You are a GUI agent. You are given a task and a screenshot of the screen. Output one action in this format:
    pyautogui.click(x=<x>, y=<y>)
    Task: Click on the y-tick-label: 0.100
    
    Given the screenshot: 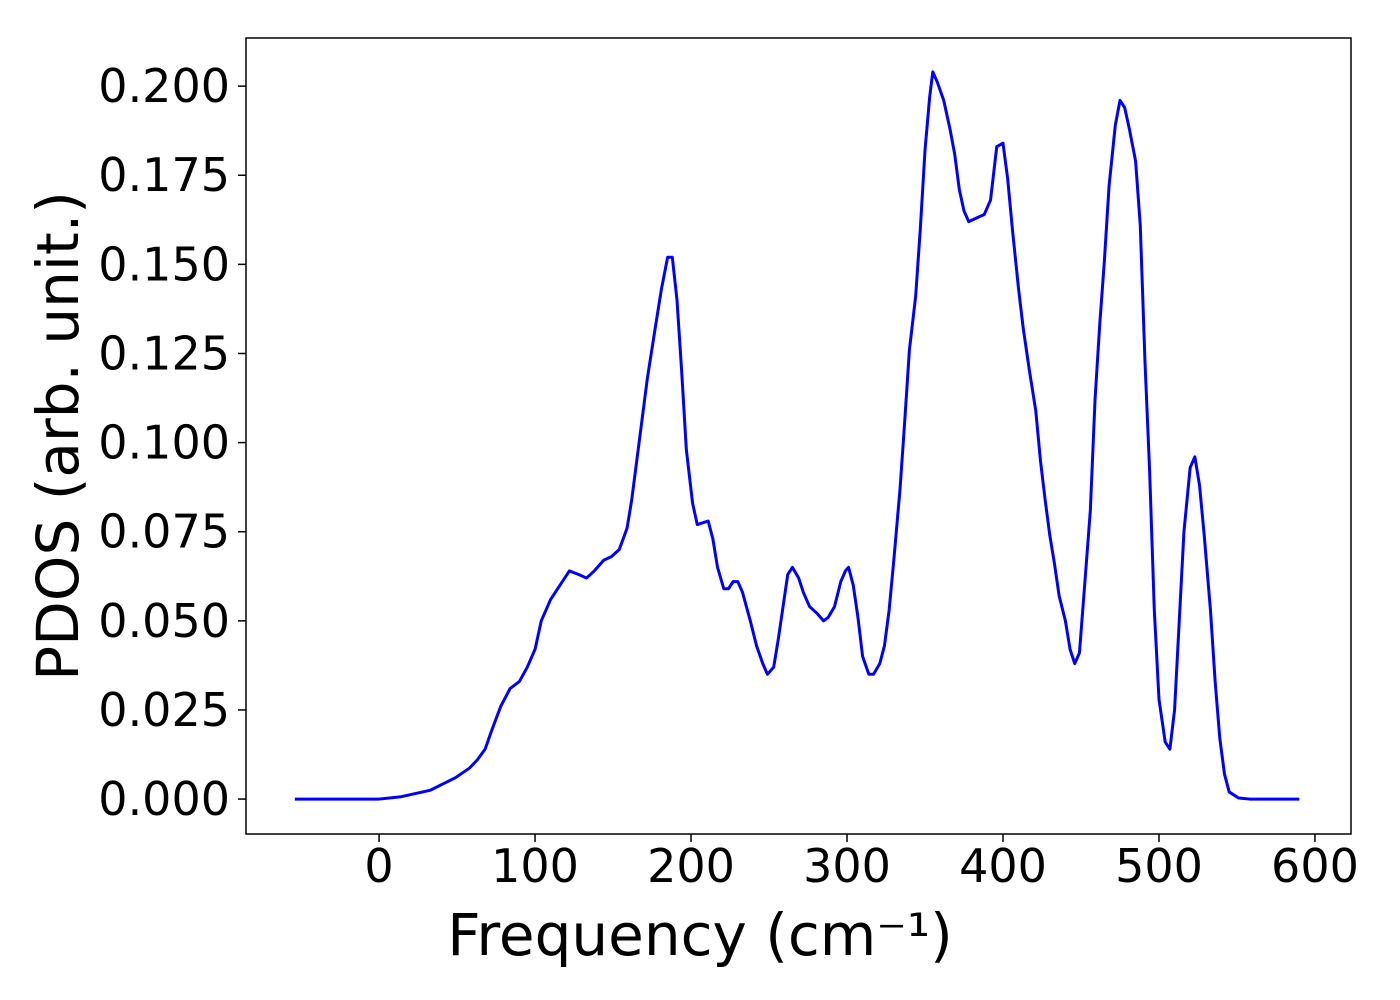 What is the action you would take?
    pyautogui.click(x=164, y=443)
    